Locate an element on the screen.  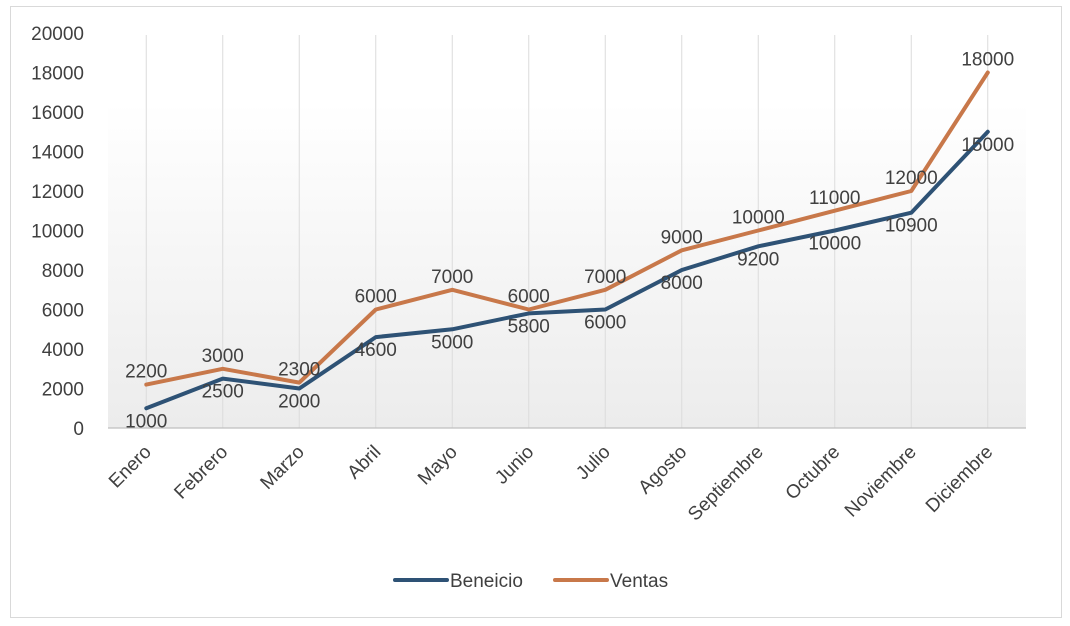
data-label: 5000 is located at coordinates (452, 342).